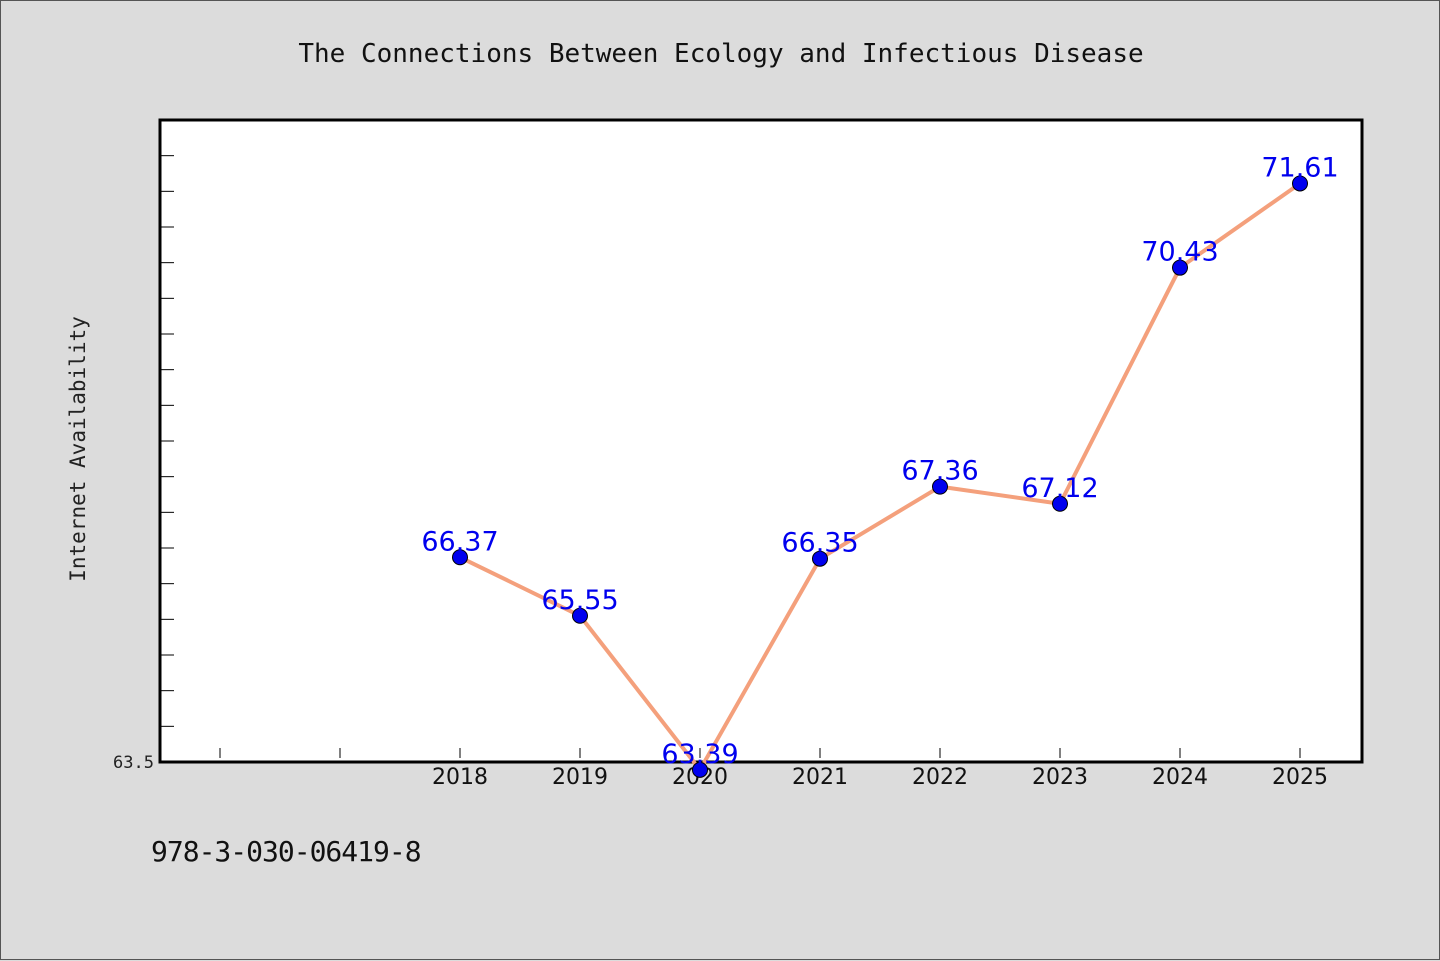 This screenshot has width=1440, height=961. Describe the element at coordinates (939, 471) in the screenshot. I see `data-label: 67.36` at that location.